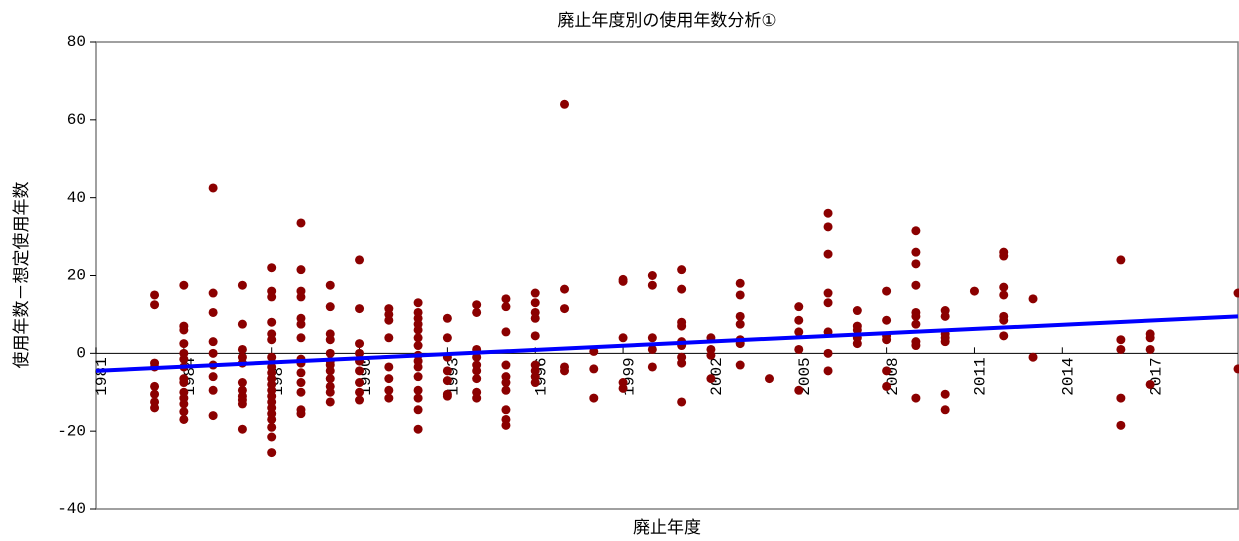  I want to click on y-tick-label: 20, so click(76, 276).